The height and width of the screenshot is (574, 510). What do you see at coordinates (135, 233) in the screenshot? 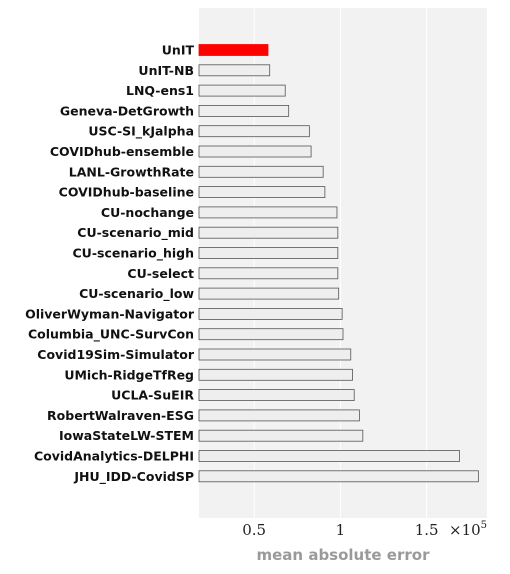
I see `category-label: CU-scenario_mid` at bounding box center [135, 233].